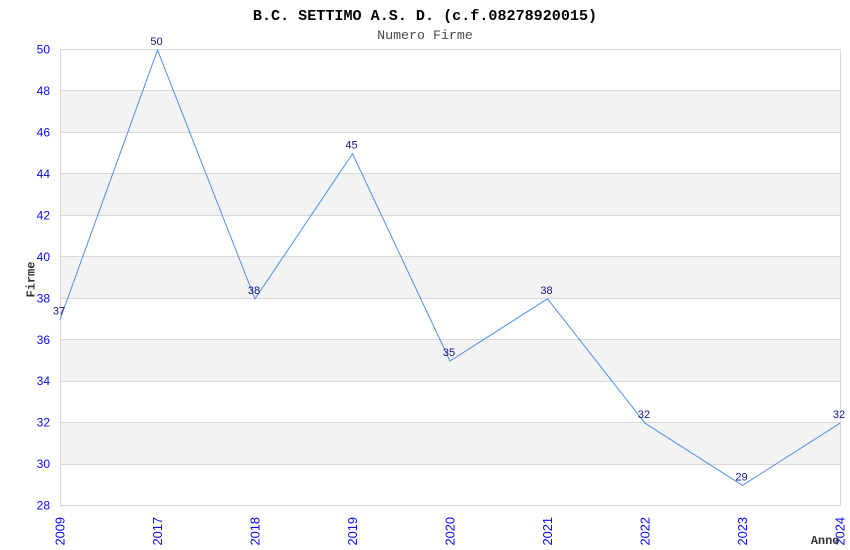 The width and height of the screenshot is (850, 550). Describe the element at coordinates (840, 531) in the screenshot. I see `svg-text: 2024` at that location.